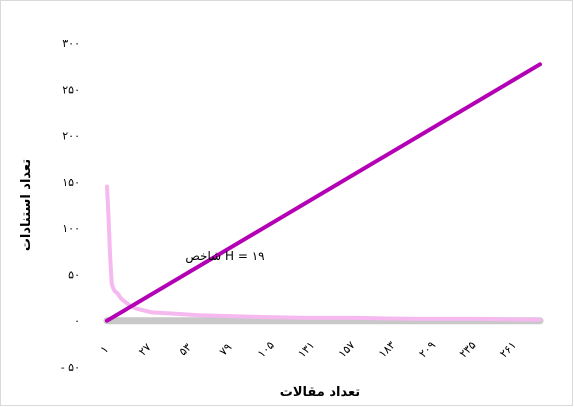  Describe the element at coordinates (226, 350) in the screenshot. I see `x-tick-label: ۷۹` at that location.